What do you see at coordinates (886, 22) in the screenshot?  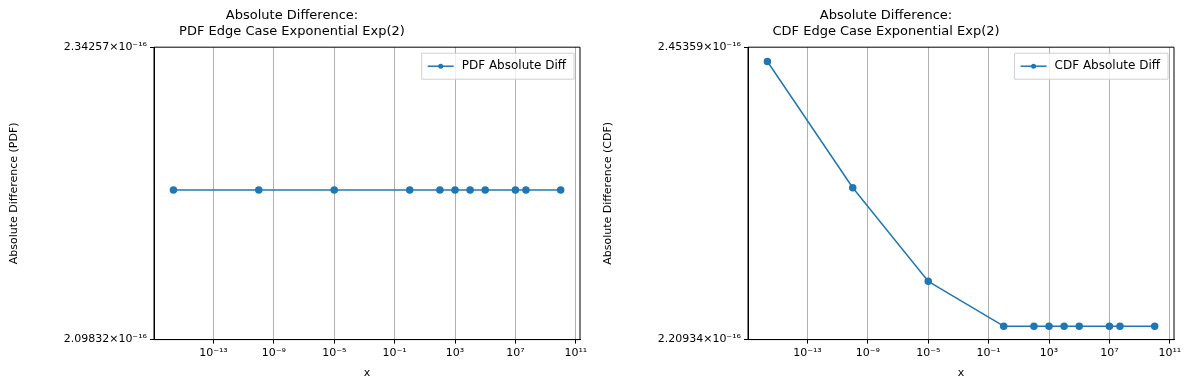 I see `chart-title: Absolute Difference: CDF Edge Case Exponential Exp(2)` at bounding box center [886, 22].